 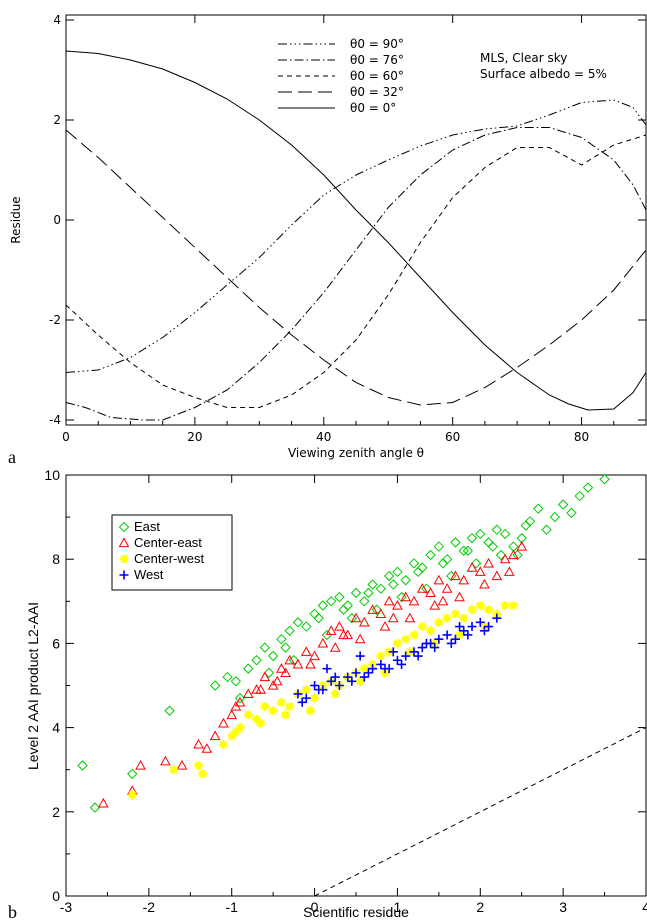 I want to click on x-tick-label-a: 0, so click(x=66, y=437).